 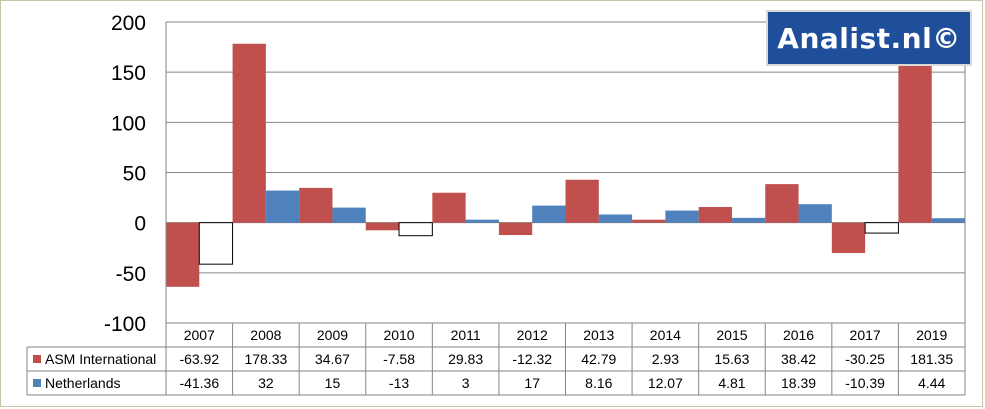 What do you see at coordinates (731, 359) in the screenshot?
I see `data-label: 15.63` at bounding box center [731, 359].